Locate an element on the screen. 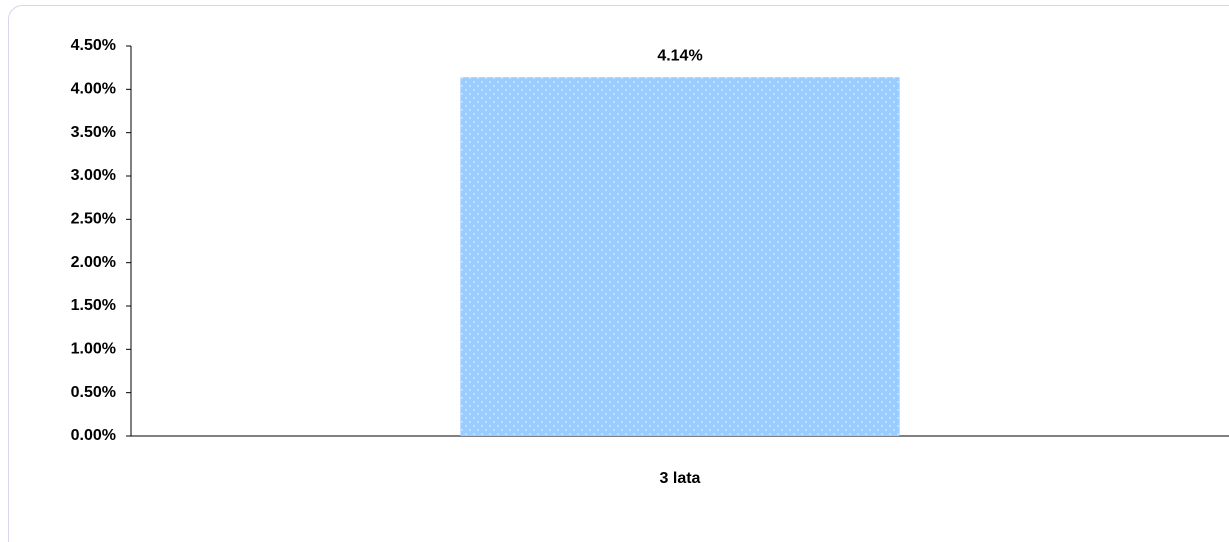 The height and width of the screenshot is (542, 1229). y-tick-label: 0.50% is located at coordinates (93, 392).